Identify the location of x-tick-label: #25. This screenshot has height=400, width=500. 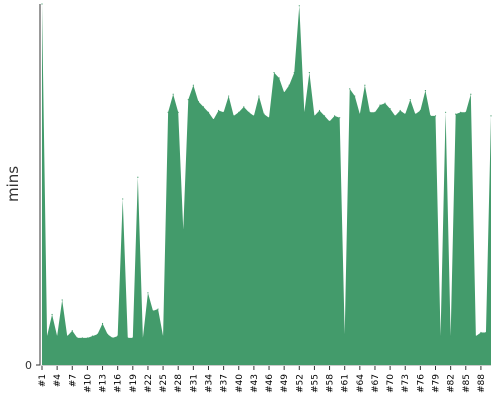
(164, 383).